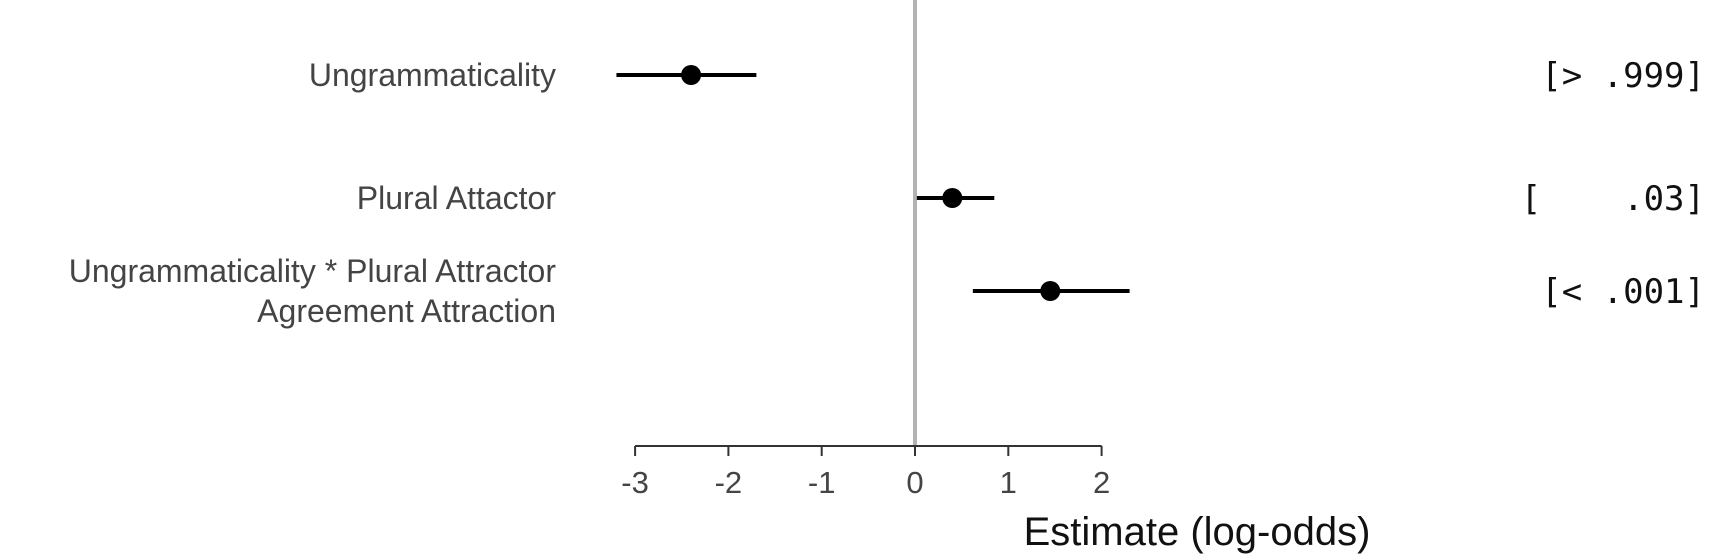 The height and width of the screenshot is (556, 1726). What do you see at coordinates (635, 482) in the screenshot?
I see `x-tick-label: -3` at bounding box center [635, 482].